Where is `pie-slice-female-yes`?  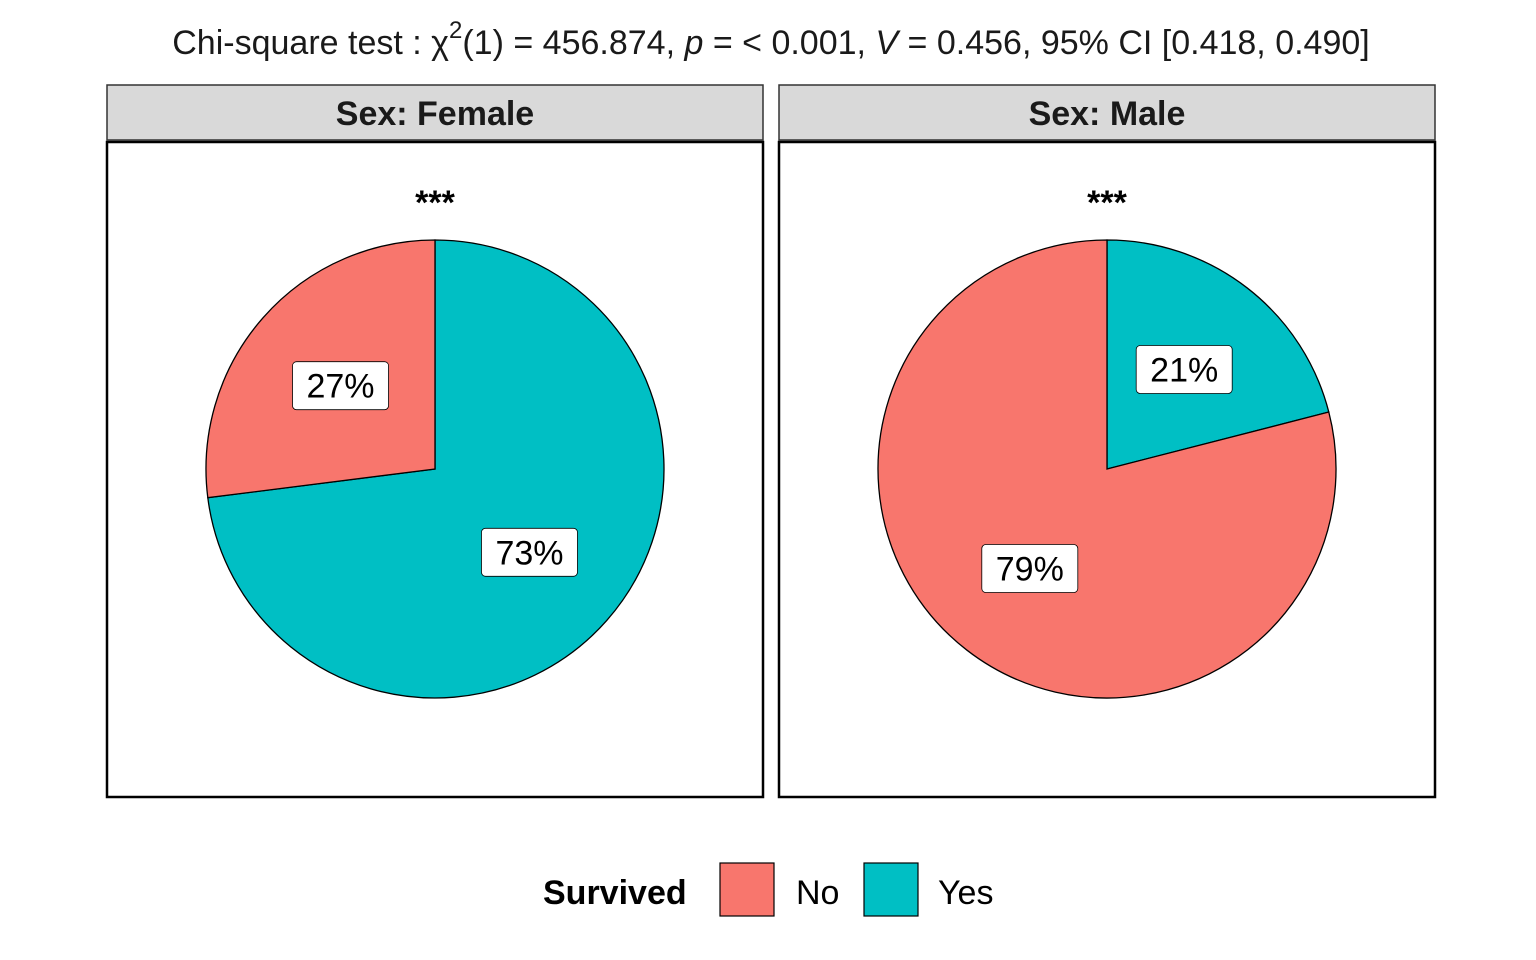 pie-slice-female-yes is located at coordinates (436, 469).